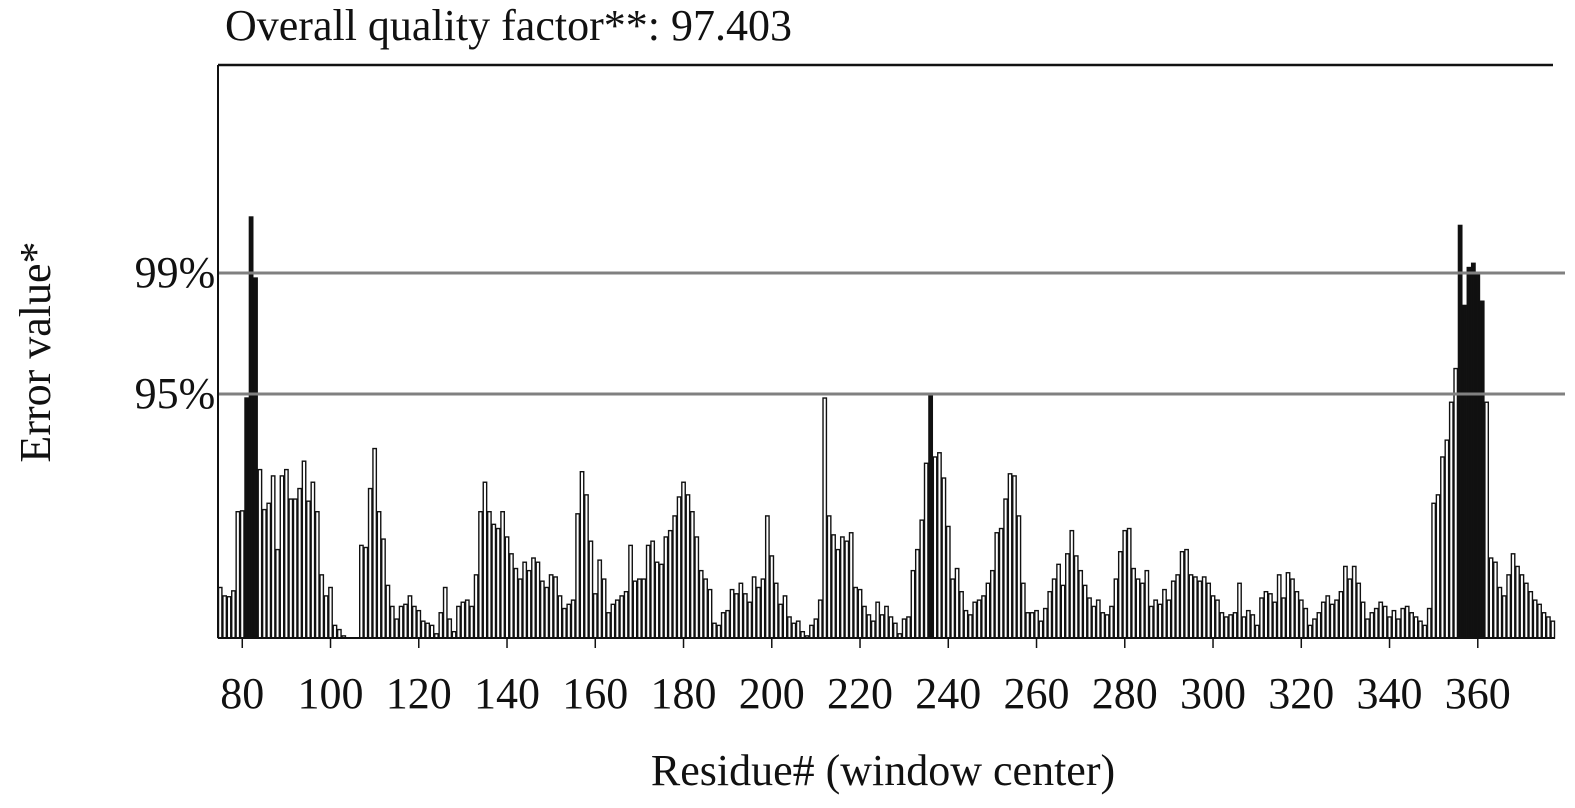  Describe the element at coordinates (507, 693) in the screenshot. I see `x-tick-label: 140` at that location.